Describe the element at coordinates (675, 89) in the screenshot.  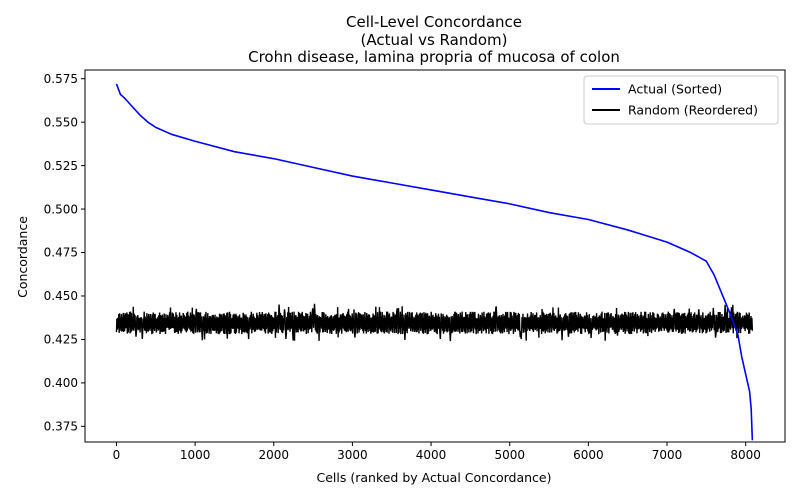
I see `legend-label-actual: Actual (Sorted)` at that location.